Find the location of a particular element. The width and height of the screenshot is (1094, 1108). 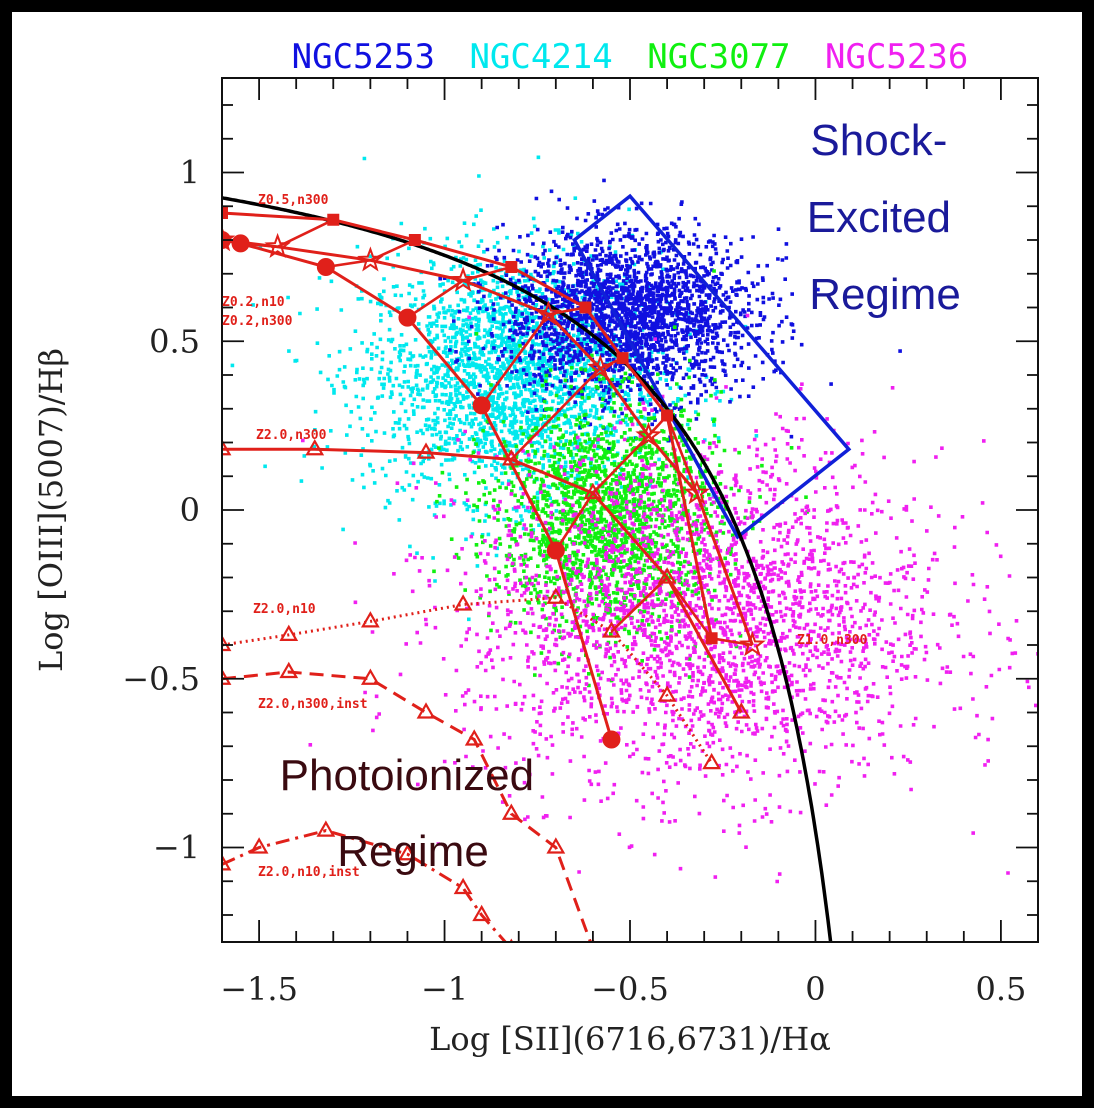

shock-label-line-1: Shock- is located at coordinates (878, 140).